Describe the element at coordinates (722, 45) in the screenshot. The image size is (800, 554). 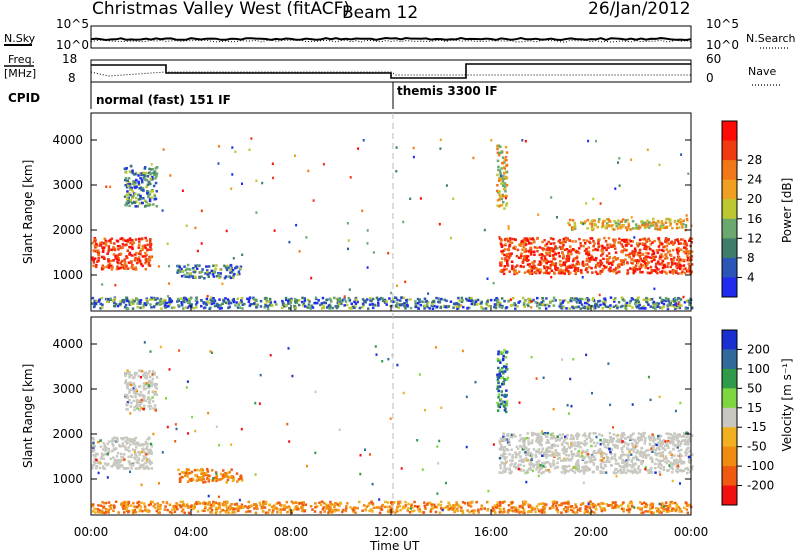
I see `nsearch-tick-bottom: 10^0` at that location.